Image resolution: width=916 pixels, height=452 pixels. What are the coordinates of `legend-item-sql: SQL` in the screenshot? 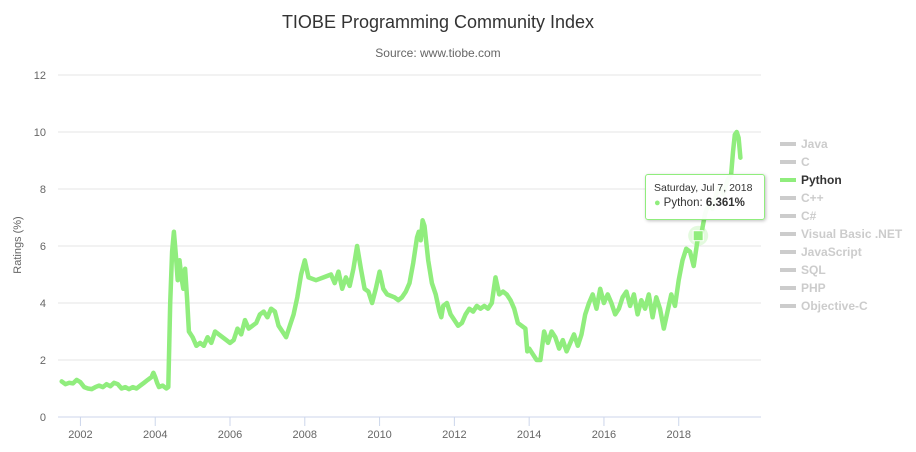 It's located at (803, 271).